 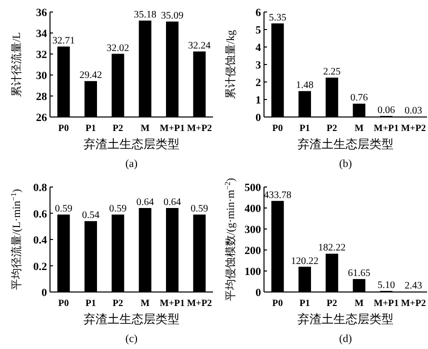 I want to click on y-tick-label: 30, so click(x=42, y=76).